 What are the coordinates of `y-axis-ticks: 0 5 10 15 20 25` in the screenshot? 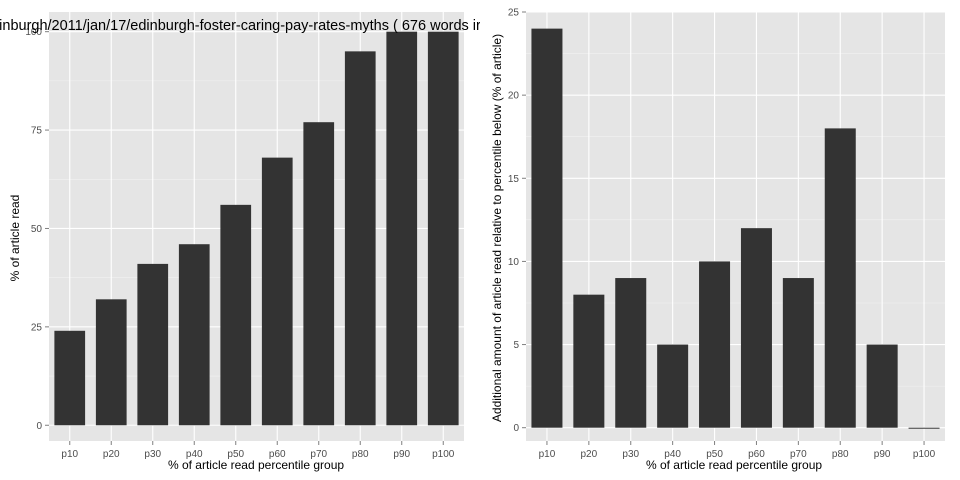 It's located at (517, 221).